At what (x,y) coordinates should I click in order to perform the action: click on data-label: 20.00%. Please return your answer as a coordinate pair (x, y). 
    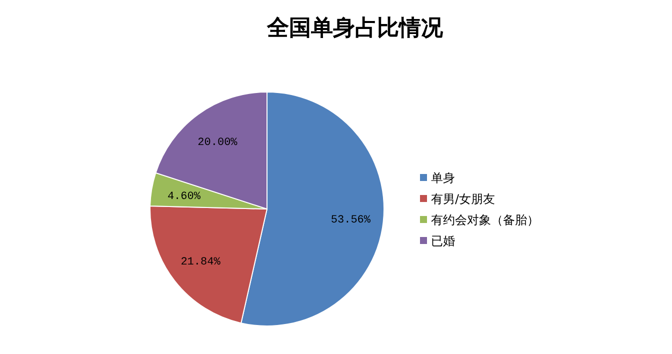
    Looking at the image, I should click on (218, 142).